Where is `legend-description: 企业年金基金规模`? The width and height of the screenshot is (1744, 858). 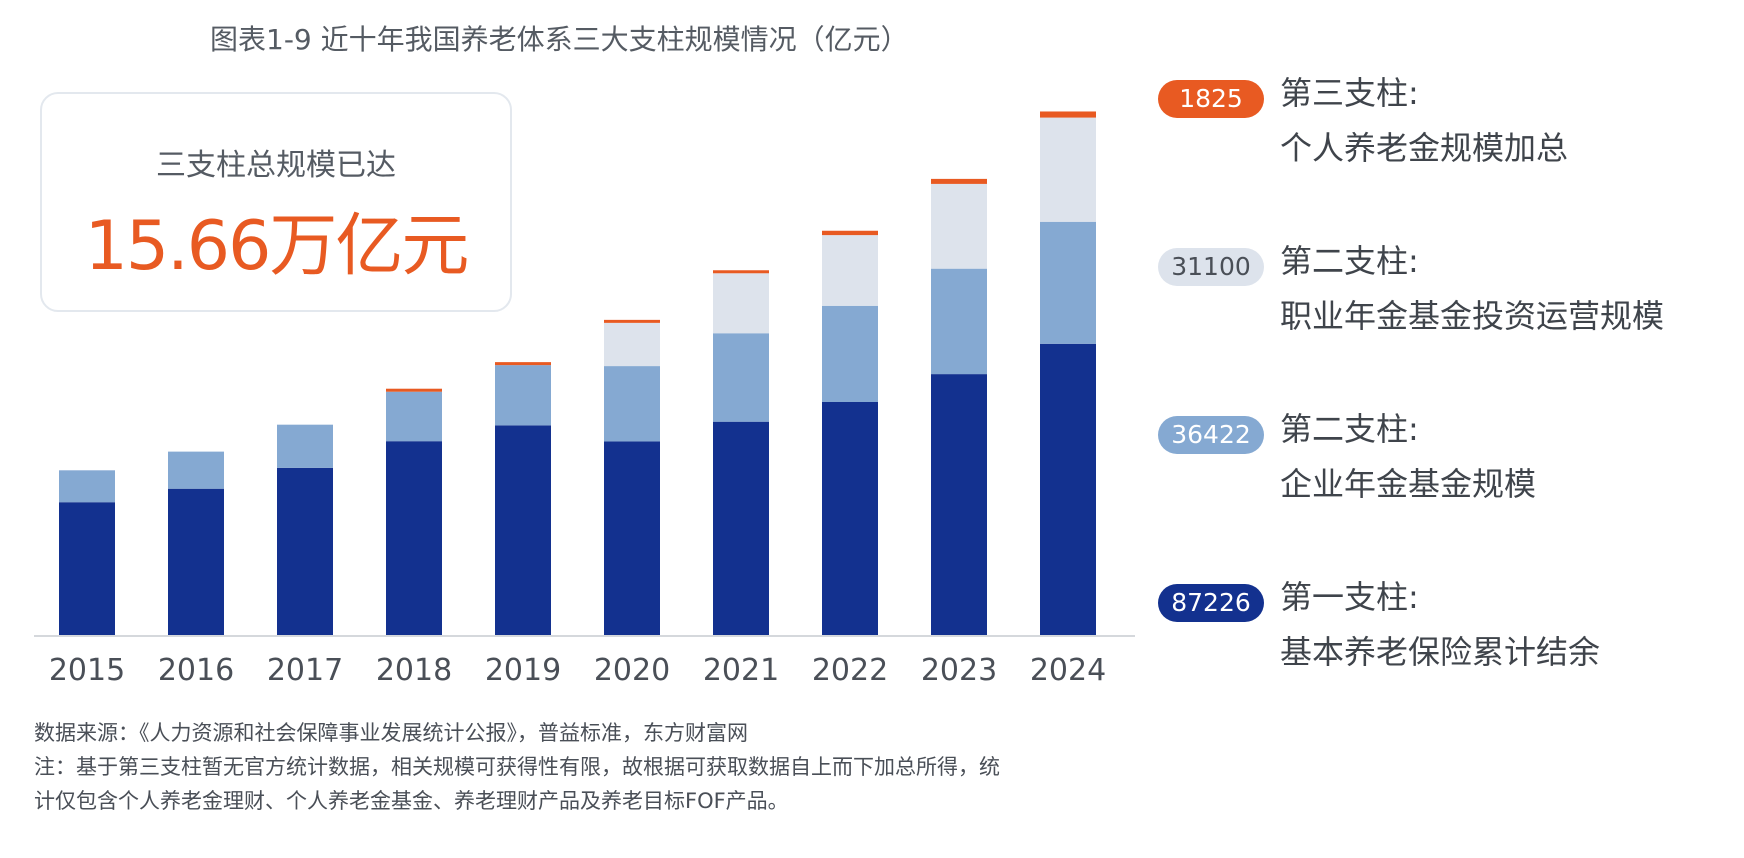
legend-description: 企业年金基金规模 is located at coordinates (1408, 484).